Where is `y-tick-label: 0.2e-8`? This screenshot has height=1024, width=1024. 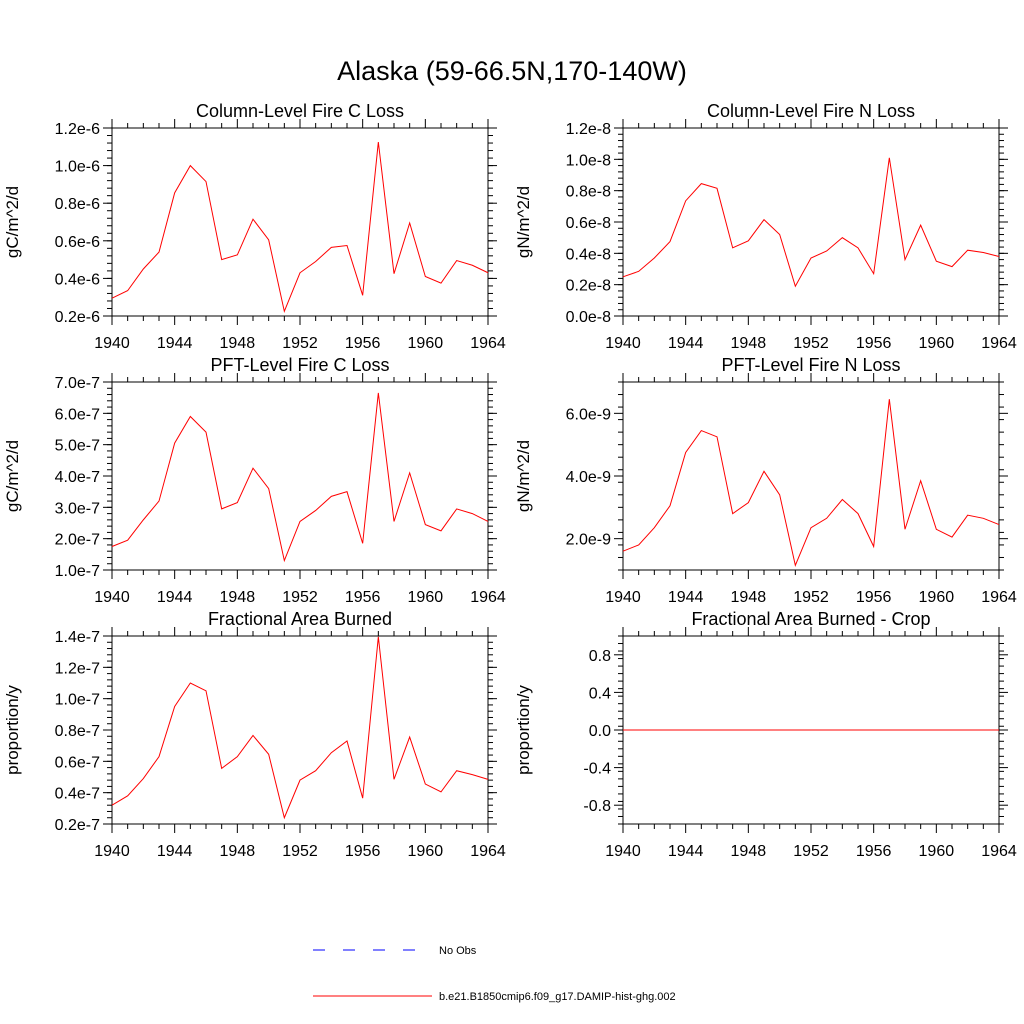
y-tick-label: 0.2e-8 is located at coordinates (588, 286).